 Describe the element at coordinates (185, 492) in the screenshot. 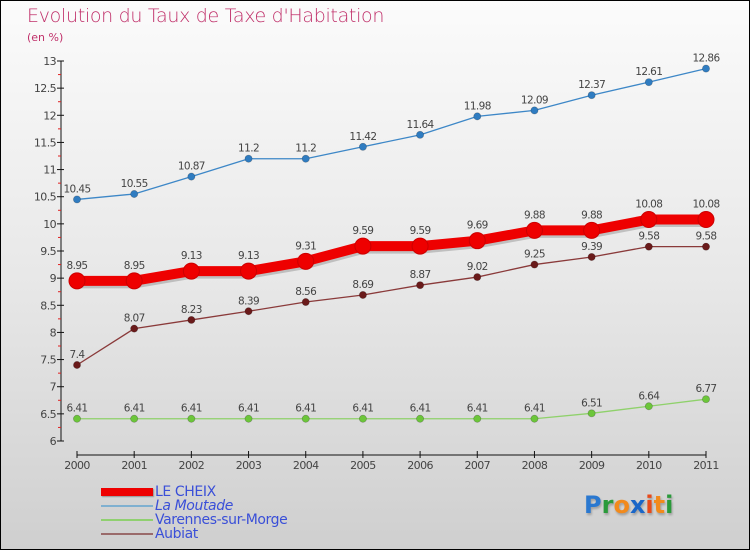

I see `legend-label: LE CHEIX` at that location.